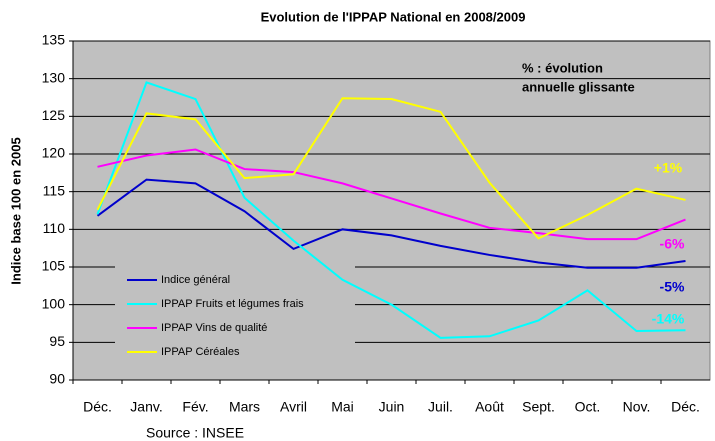 This screenshot has height=441, width=715. Describe the element at coordinates (195, 407) in the screenshot. I see `x-tick-label: Fév.` at that location.